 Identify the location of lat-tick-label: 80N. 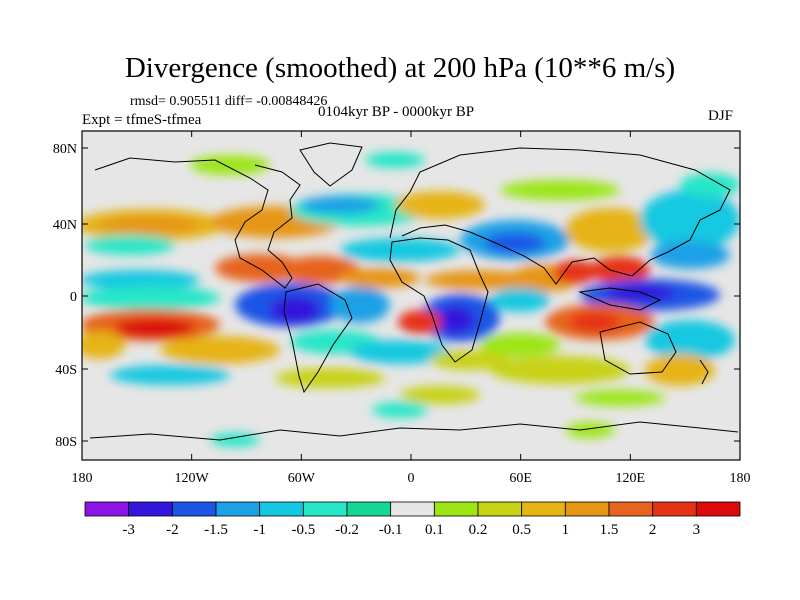
(65, 149).